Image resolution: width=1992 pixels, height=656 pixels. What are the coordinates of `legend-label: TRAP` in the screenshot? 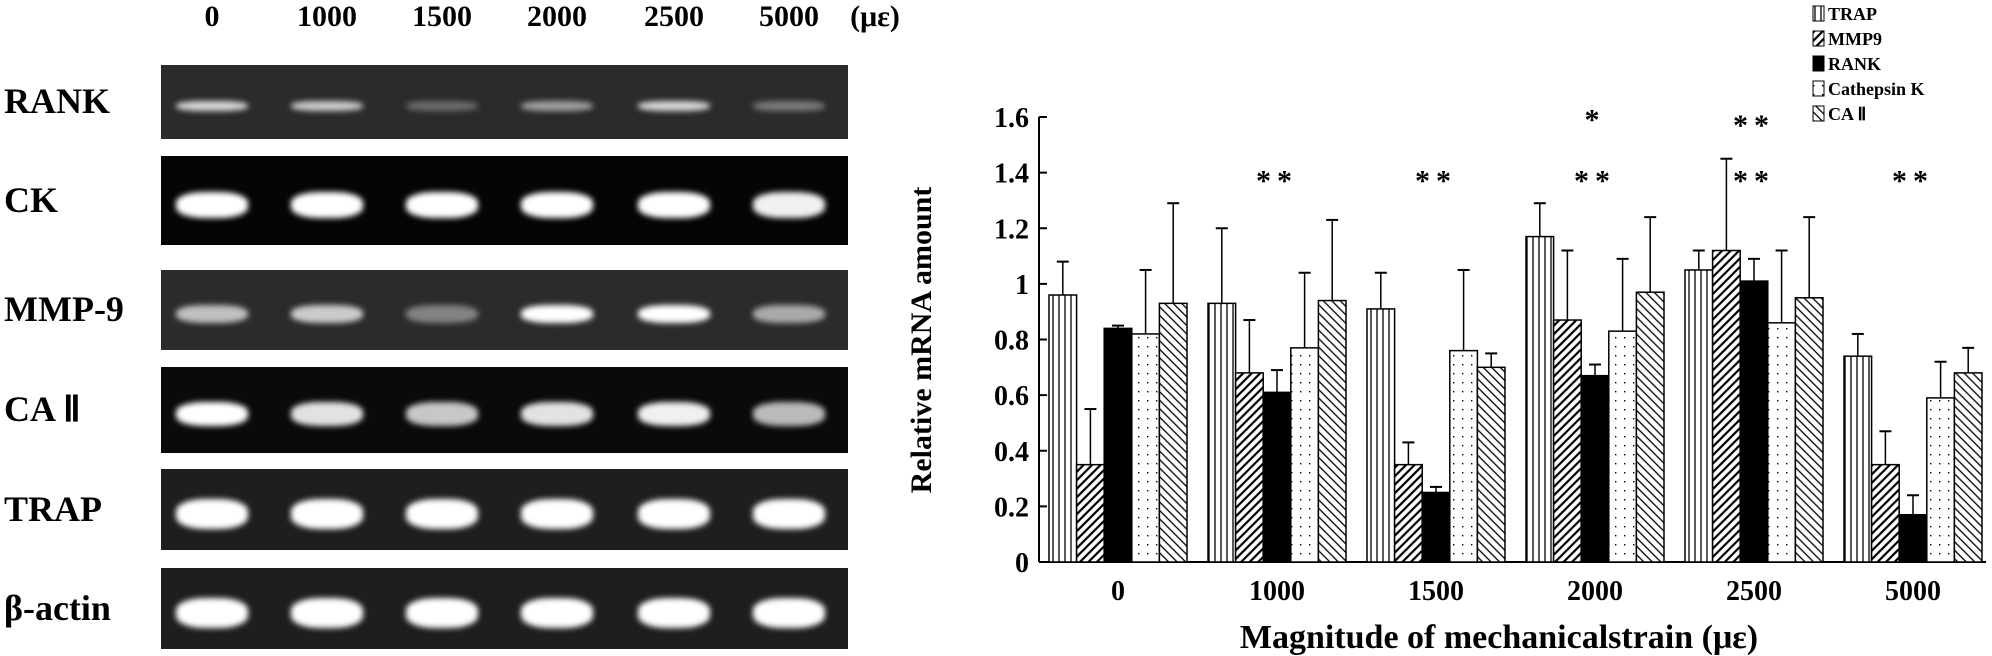 It's located at (1852, 14).